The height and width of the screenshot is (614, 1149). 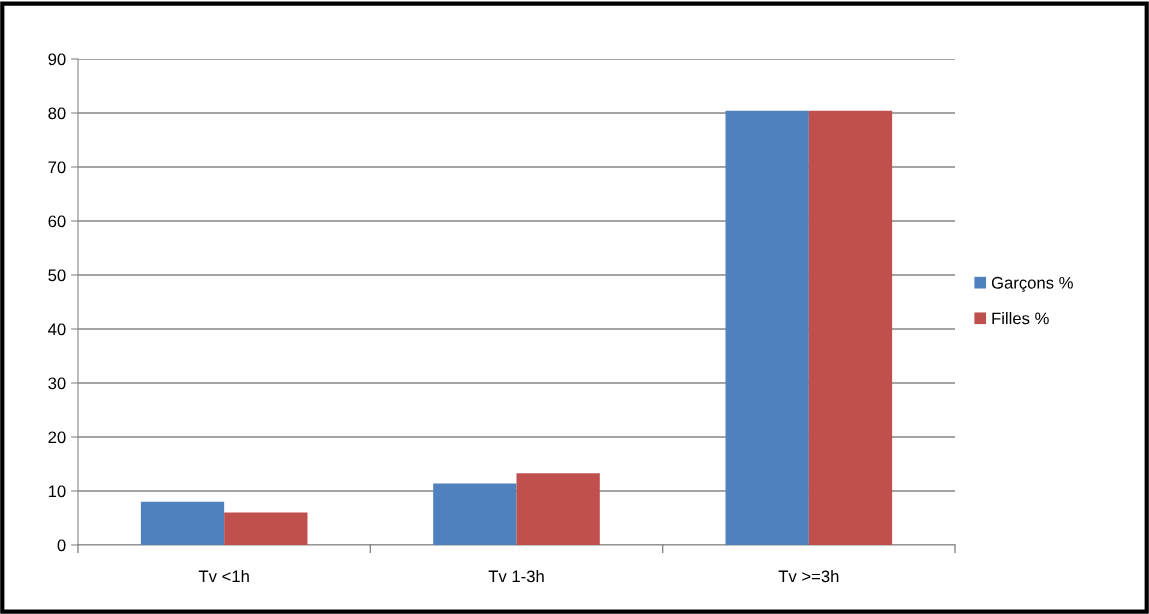 What do you see at coordinates (57, 491) in the screenshot?
I see `y-tick-label: 10` at bounding box center [57, 491].